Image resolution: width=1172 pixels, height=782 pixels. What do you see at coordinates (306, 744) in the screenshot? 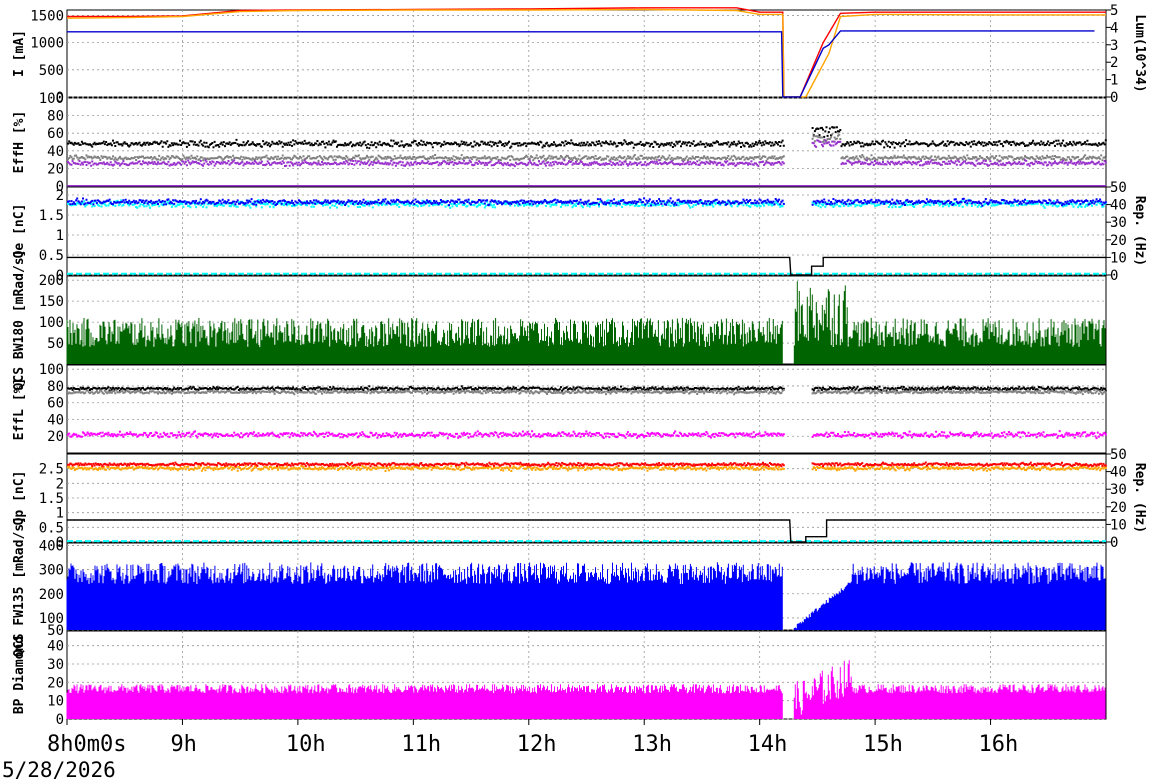
I see `x-tick-label: 10h` at bounding box center [306, 744].